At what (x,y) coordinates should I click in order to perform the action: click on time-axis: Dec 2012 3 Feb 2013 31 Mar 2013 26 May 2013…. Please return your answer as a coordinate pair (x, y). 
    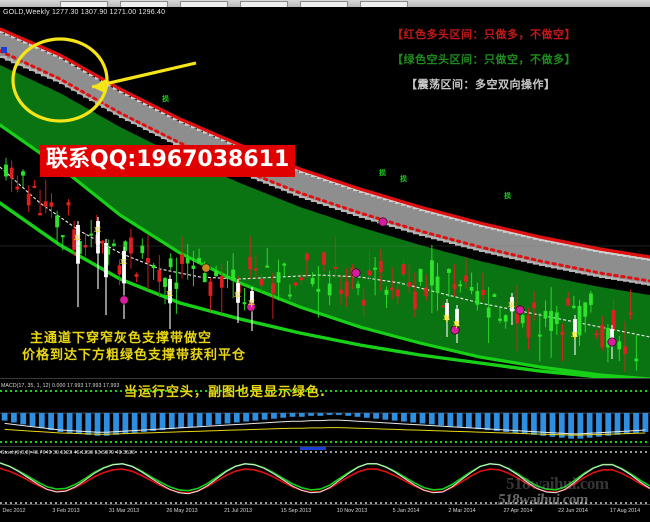
    Looking at the image, I should click on (325, 513).